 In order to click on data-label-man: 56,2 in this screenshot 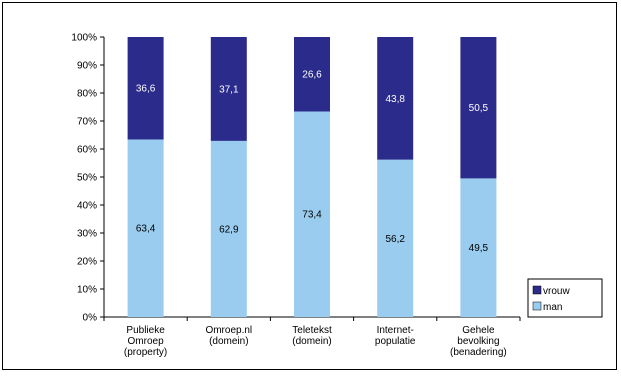, I will do `click(395, 239)`.